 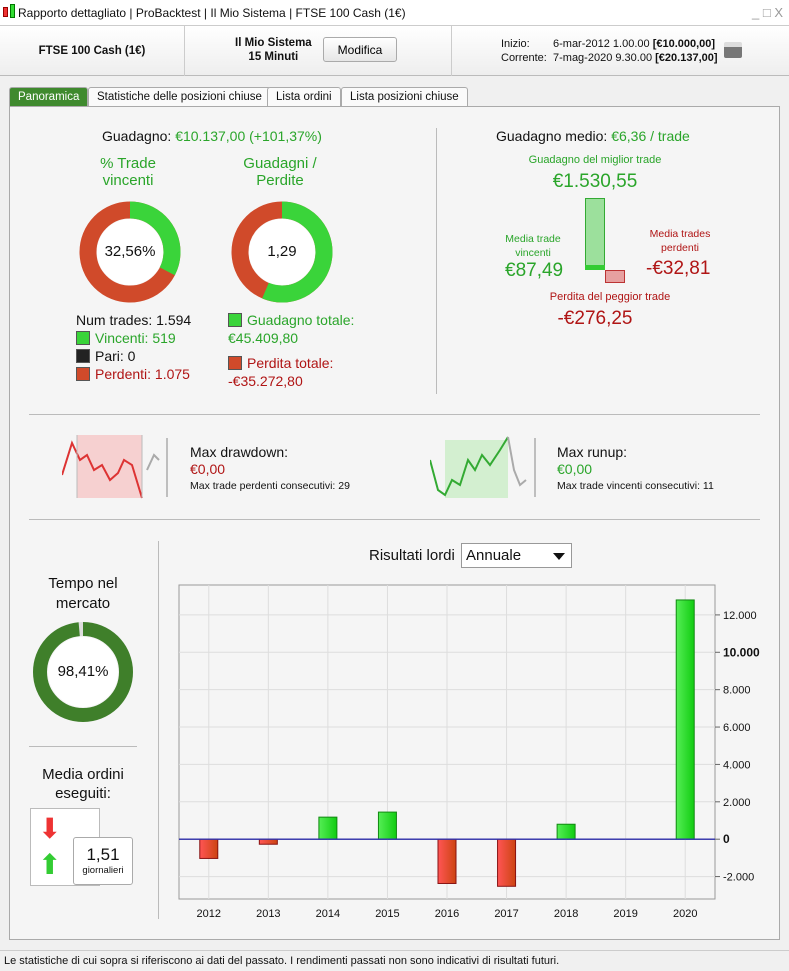 What do you see at coordinates (740, 616) in the screenshot?
I see `y-tick-label: 12.000` at bounding box center [740, 616].